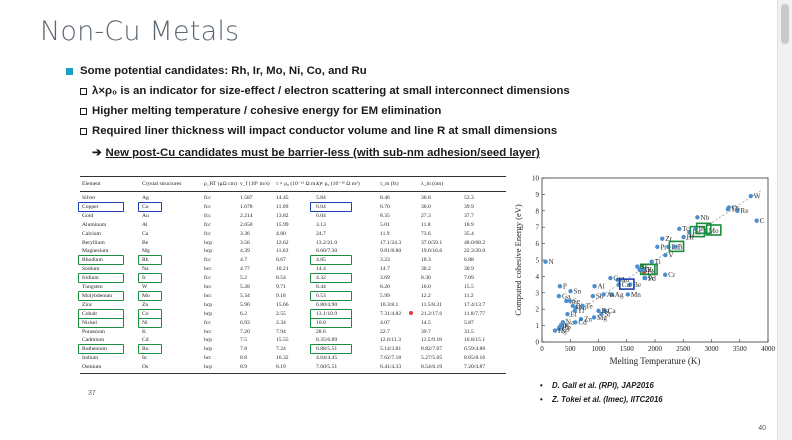  I want to click on table-cell: 16.32, so click(282, 358).